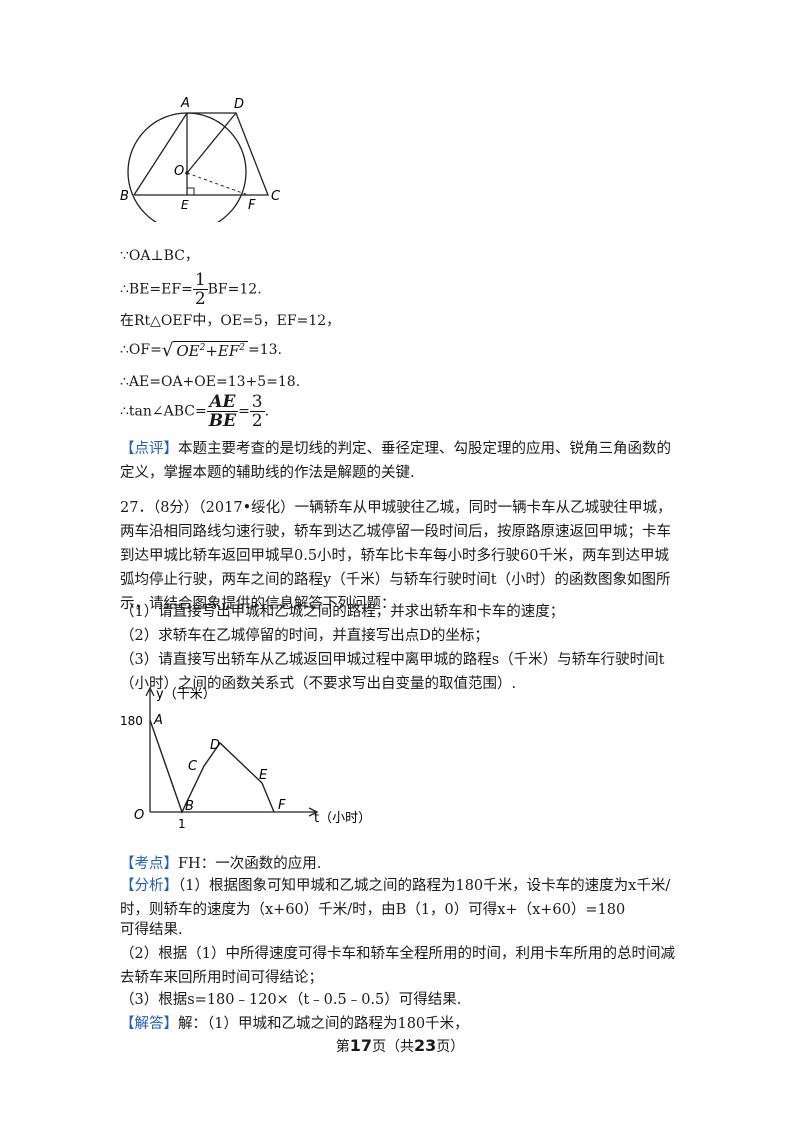 Image resolution: width=800 pixels, height=1132 pixels. I want to click on segment-od, so click(211, 143).